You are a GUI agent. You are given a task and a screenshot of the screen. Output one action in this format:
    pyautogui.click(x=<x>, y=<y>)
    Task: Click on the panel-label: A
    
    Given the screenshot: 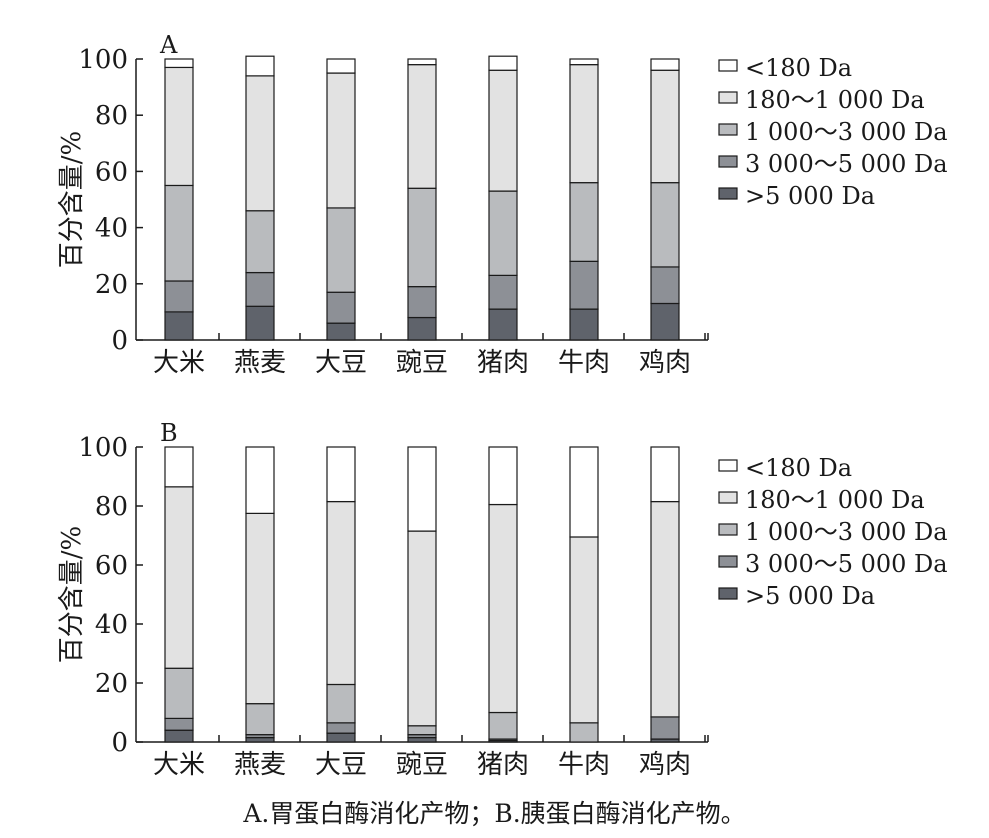 What is the action you would take?
    pyautogui.click(x=168, y=45)
    